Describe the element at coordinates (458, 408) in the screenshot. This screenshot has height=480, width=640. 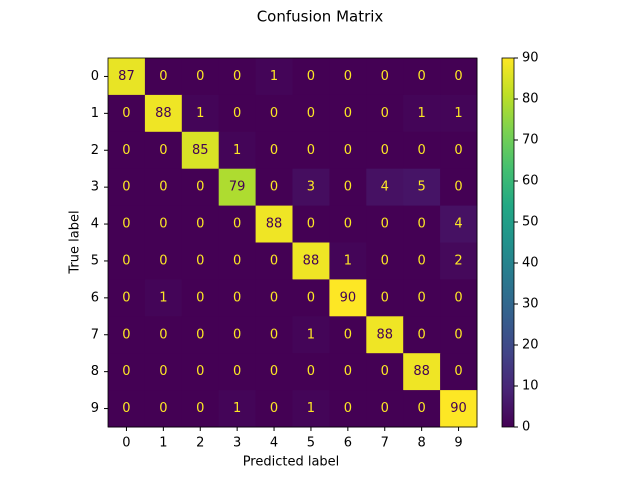
I see `cell-label: 90` at that location.